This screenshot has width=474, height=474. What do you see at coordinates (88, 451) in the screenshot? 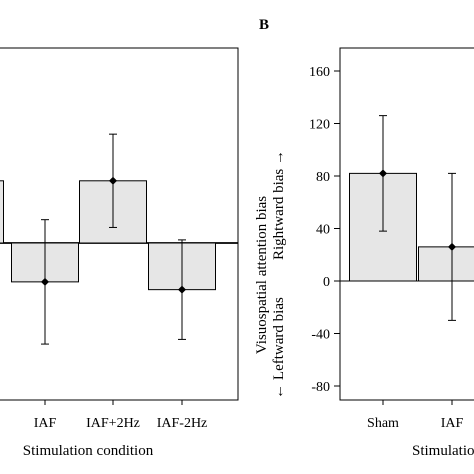
I see `x-axis-title-a: Stimulation condition` at bounding box center [88, 451].